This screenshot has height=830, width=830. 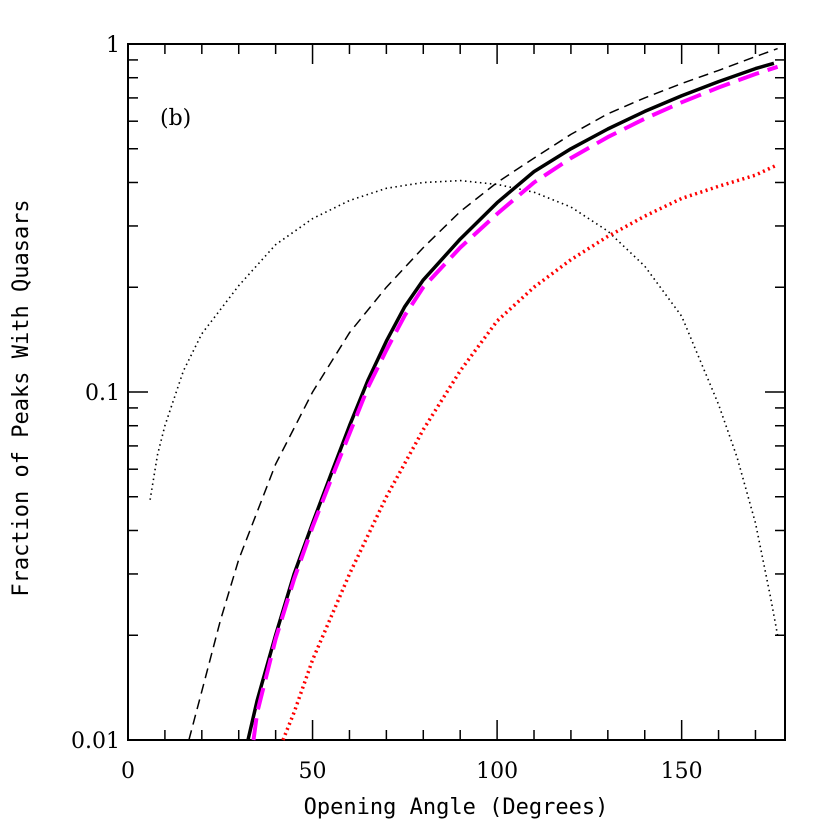 I want to click on x-tick-label: 0, so click(x=128, y=771).